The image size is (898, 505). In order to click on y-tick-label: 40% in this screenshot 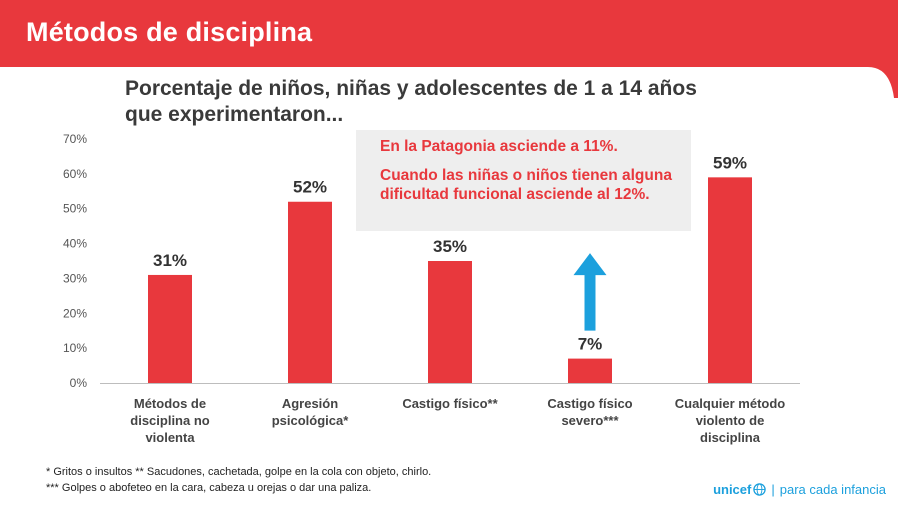, I will do `click(75, 244)`.